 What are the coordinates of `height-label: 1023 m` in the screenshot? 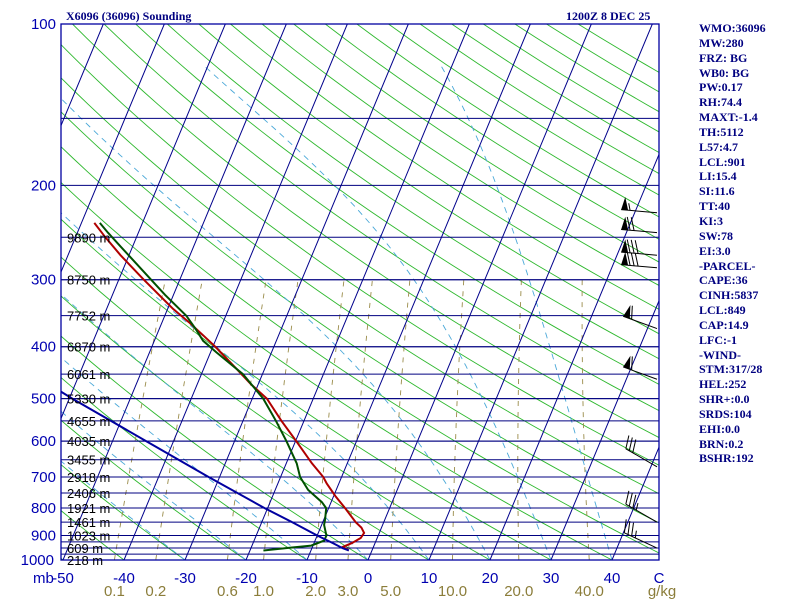 It's located at (88, 535).